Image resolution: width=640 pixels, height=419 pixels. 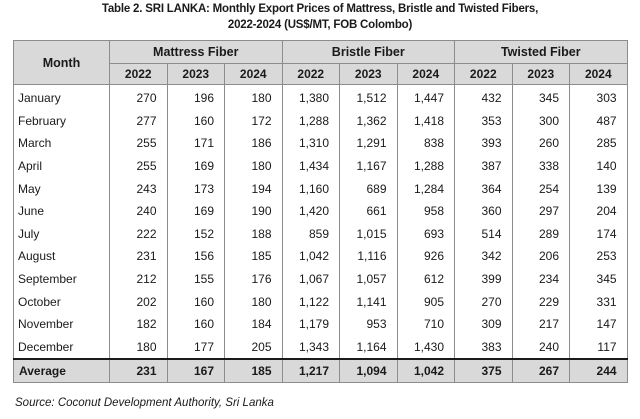 I want to click on value-cell: 205, so click(x=253, y=347).